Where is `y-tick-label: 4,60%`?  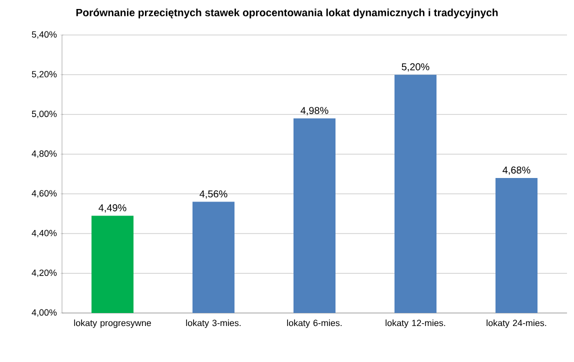
y-tick-label: 4,60% is located at coordinates (44, 194).